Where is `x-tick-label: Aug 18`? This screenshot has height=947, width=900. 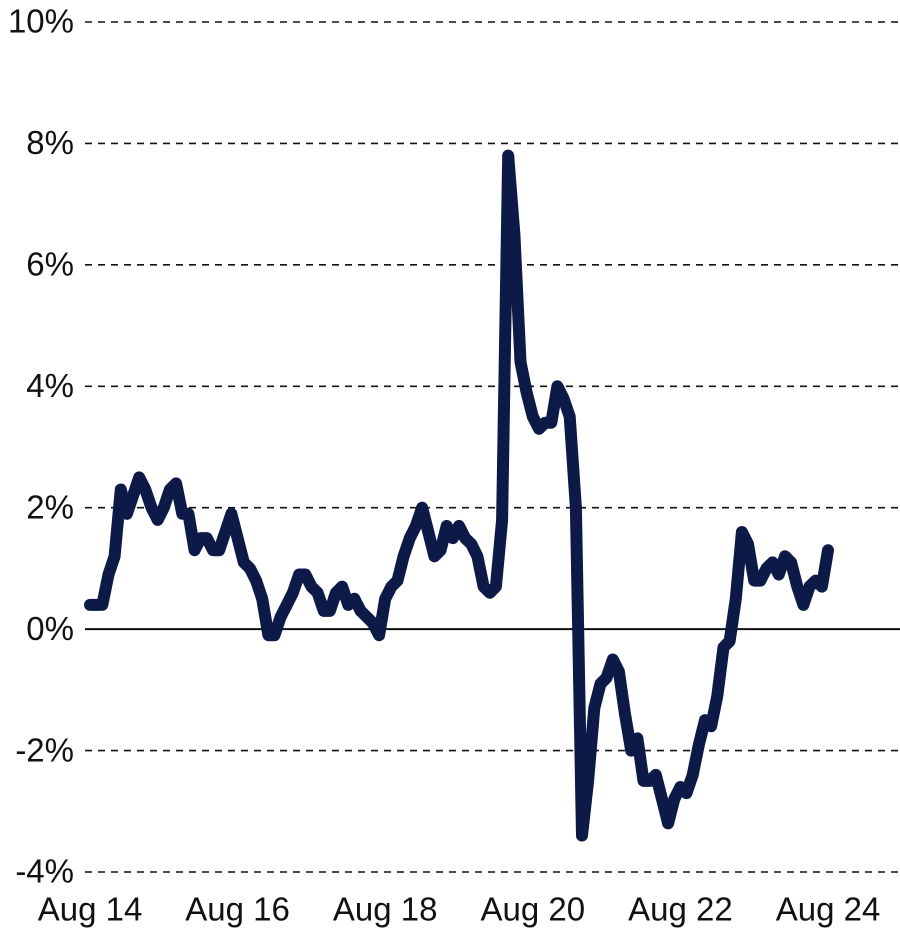 x-tick-label: Aug 18 is located at coordinates (385, 909).